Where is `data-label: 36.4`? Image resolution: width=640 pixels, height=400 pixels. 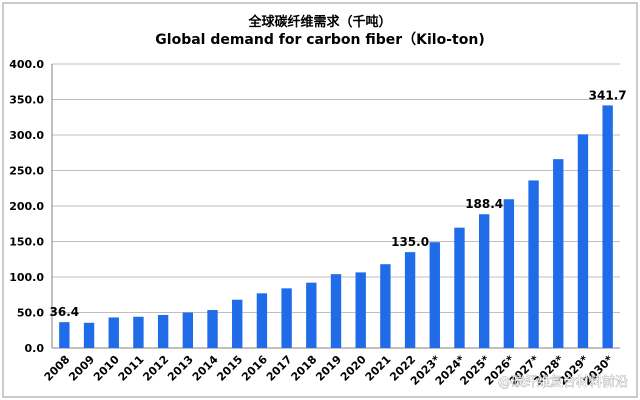
data-label: 36.4 is located at coordinates (65, 312).